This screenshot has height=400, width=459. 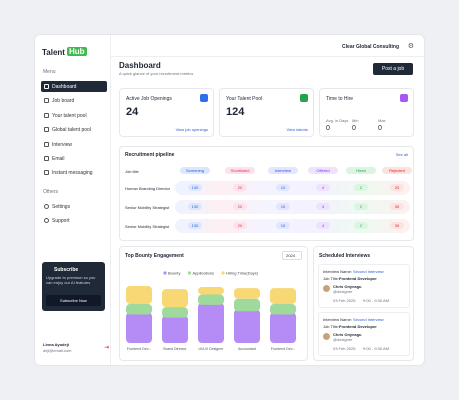 I want to click on menu-item: Your talent pool, so click(x=74, y=115).